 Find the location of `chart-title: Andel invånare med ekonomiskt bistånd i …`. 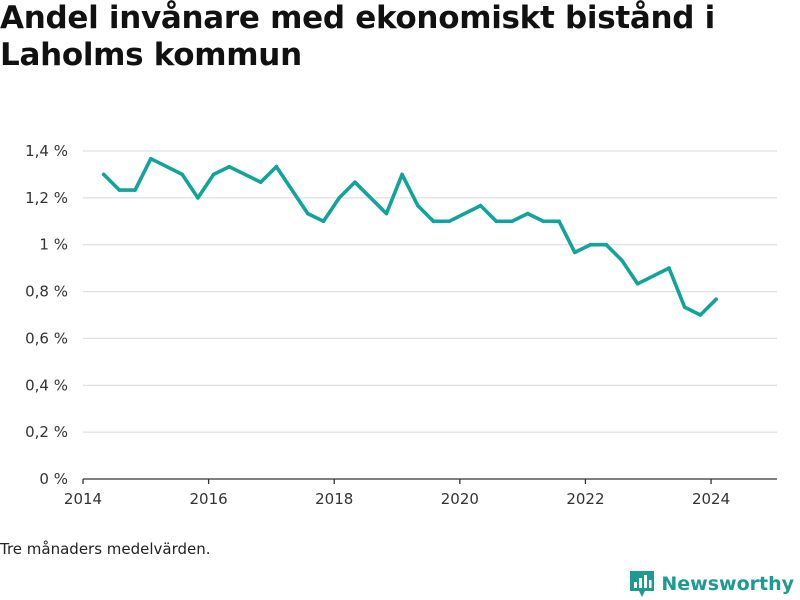

chart-title: Andel invånare med ekonomiskt bistånd i … is located at coordinates (357, 36).